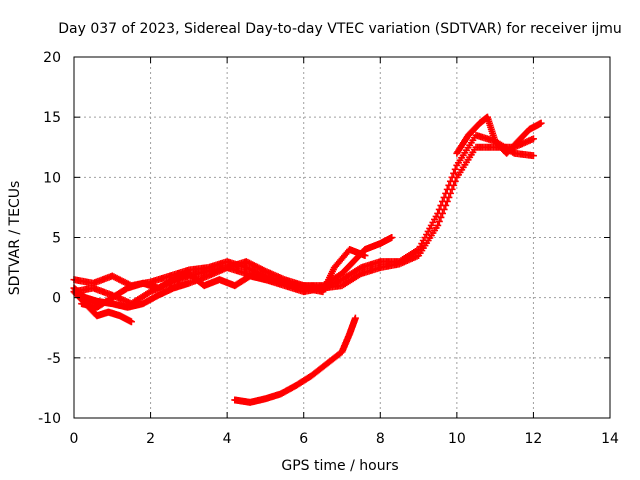  I want to click on x-axis-title: GPS time / hours, so click(339, 466).